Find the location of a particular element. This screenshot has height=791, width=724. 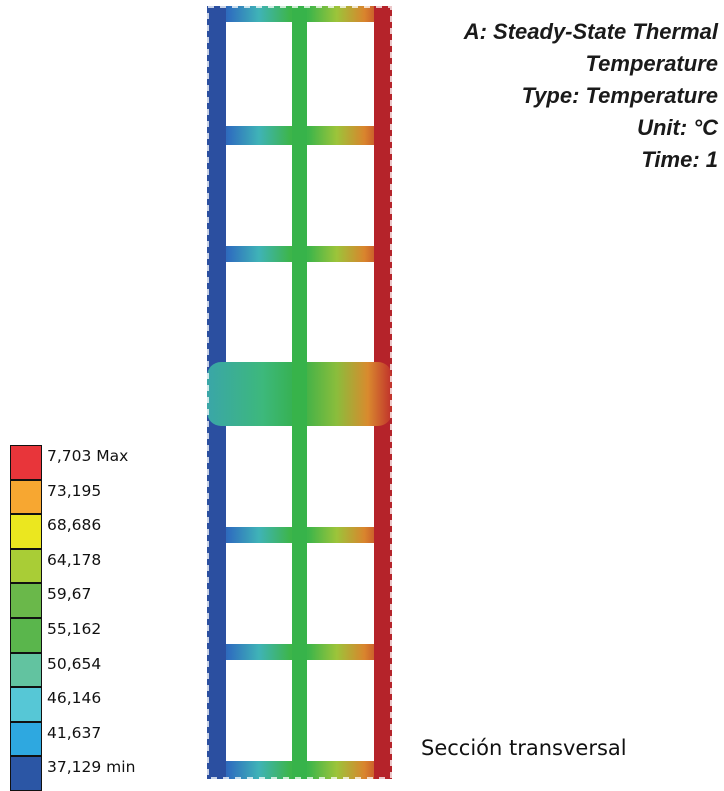

legend-label: 41,637 is located at coordinates (74, 732).